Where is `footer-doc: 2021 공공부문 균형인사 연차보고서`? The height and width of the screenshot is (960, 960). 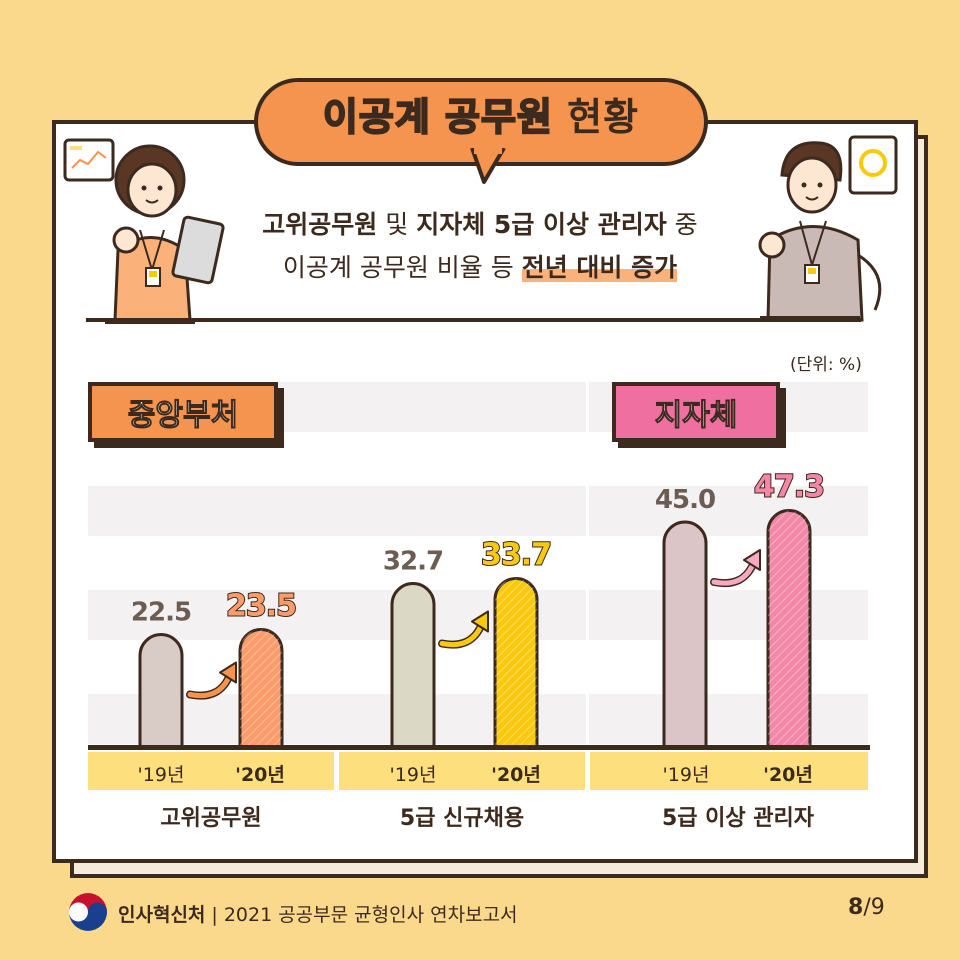
footer-doc: 2021 공공부문 균형인사 연차보고서 is located at coordinates (370, 915).